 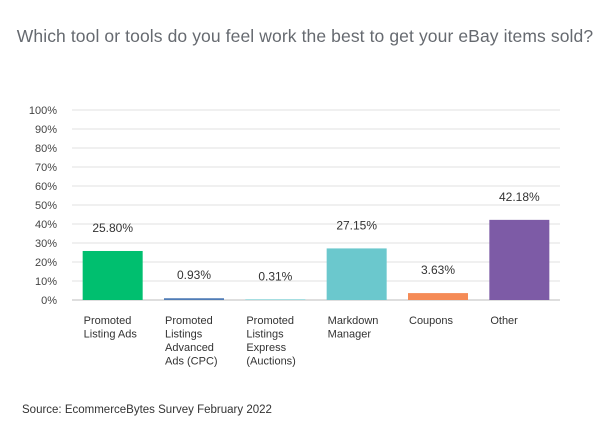 I want to click on x-category-label: Other, so click(x=504, y=321).